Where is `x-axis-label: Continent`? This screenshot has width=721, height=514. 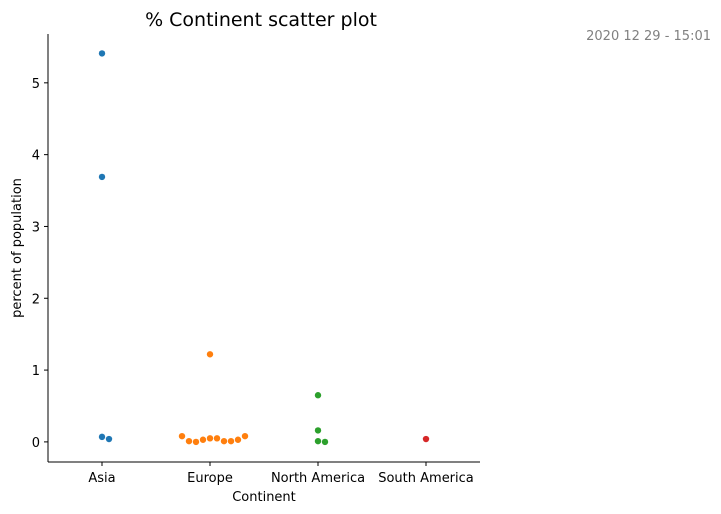
x-axis-label: Continent is located at coordinates (264, 497).